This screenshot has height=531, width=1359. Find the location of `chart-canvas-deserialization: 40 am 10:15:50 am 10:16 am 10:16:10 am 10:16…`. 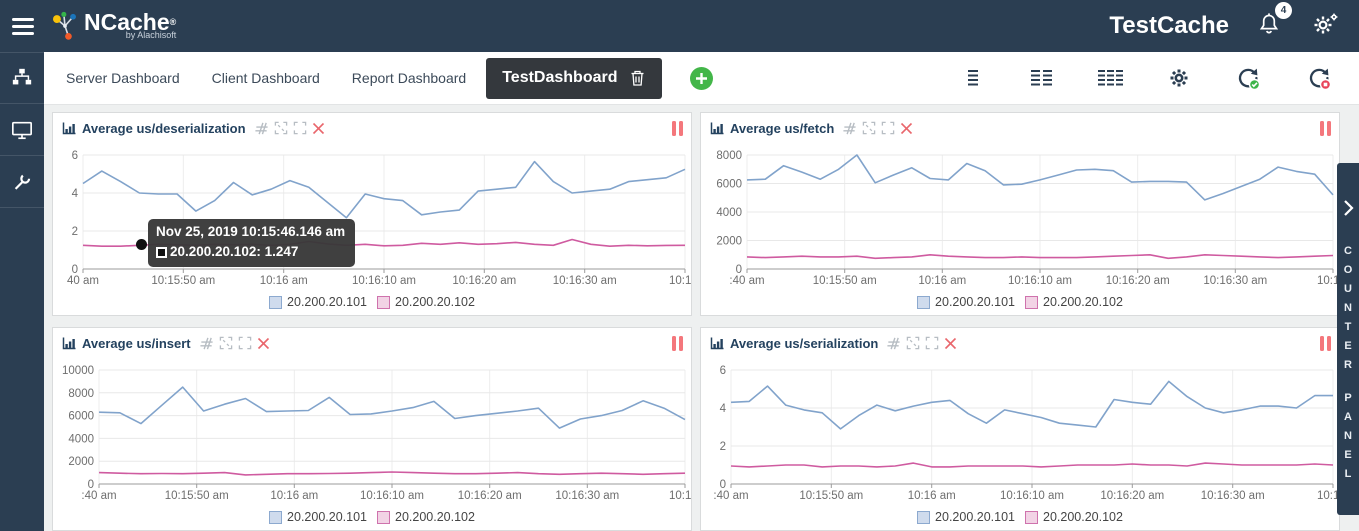

chart-canvas-deserialization: 40 am 10:15:50 am 10:16 am 10:16:10 am 10:16… is located at coordinates (372, 217).